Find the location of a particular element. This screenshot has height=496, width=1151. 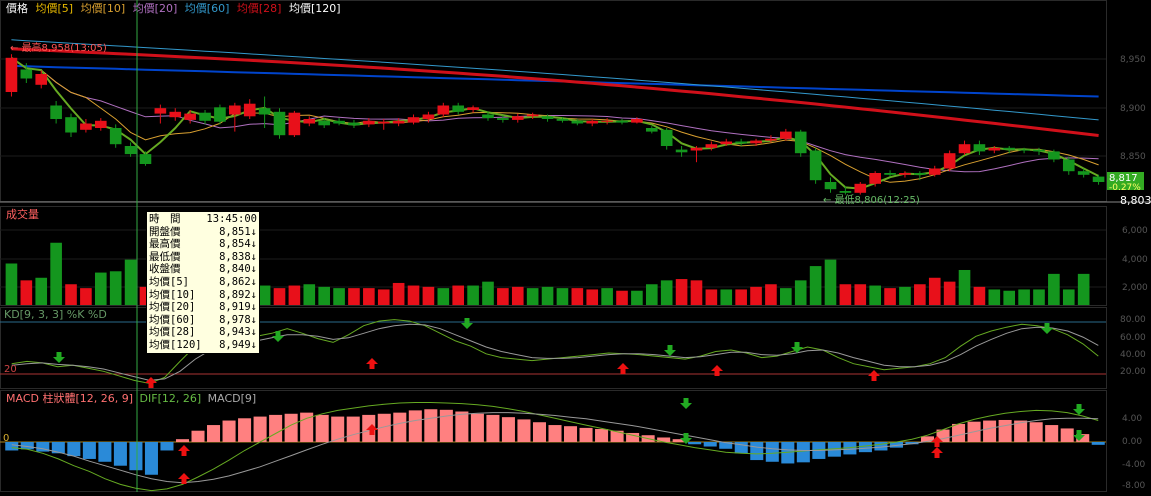

tooltip-value: 8,919↓ is located at coordinates (238, 307).